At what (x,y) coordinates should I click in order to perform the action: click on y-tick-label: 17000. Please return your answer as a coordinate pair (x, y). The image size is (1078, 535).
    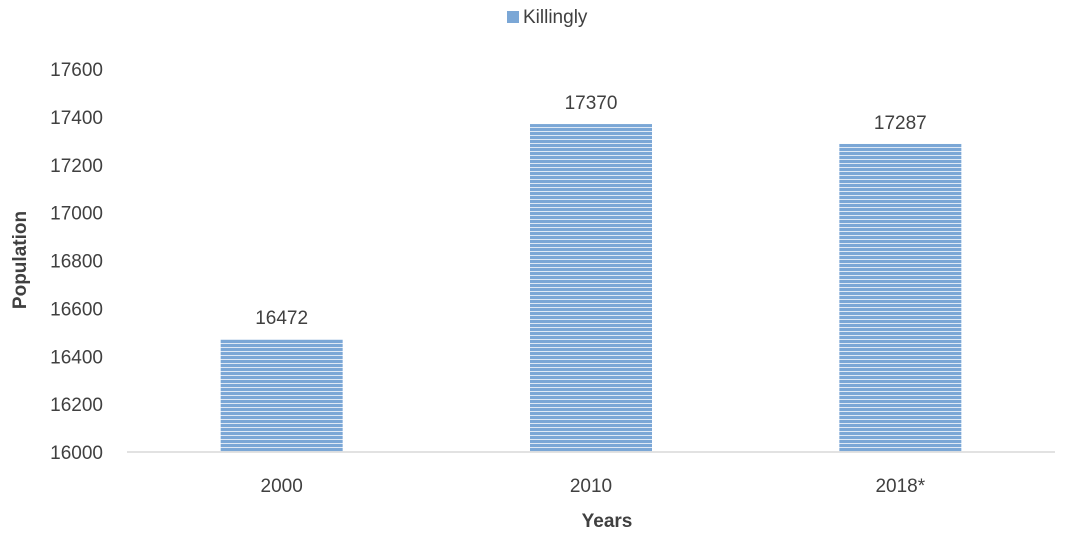
    Looking at the image, I should click on (76, 214).